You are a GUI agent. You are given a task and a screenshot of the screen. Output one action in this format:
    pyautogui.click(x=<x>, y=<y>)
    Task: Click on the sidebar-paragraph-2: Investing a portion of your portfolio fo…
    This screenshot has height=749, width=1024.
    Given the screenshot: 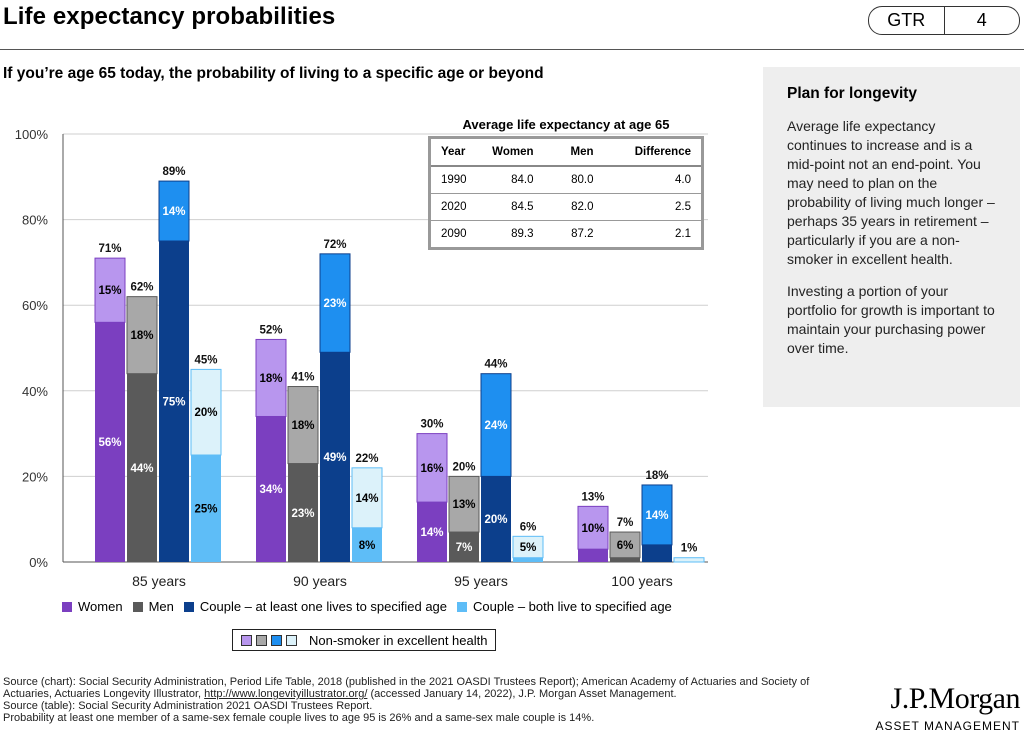 What is the action you would take?
    pyautogui.click(x=891, y=319)
    